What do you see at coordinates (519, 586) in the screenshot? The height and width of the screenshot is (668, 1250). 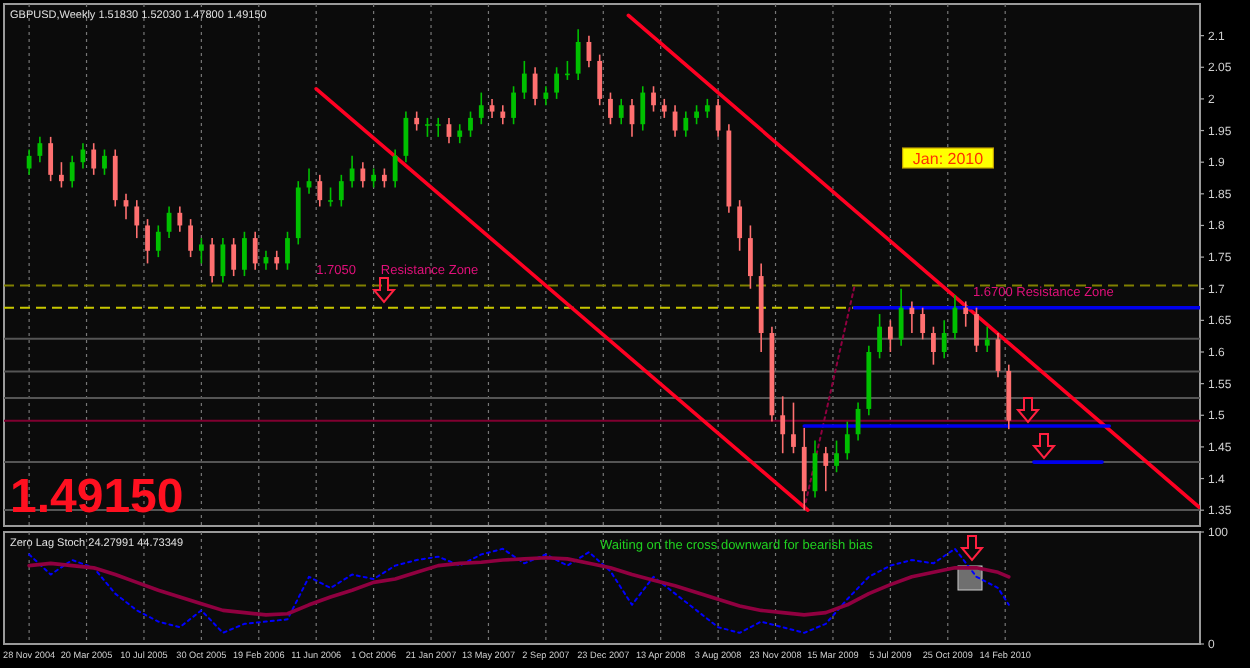 I see `line-series` at bounding box center [519, 586].